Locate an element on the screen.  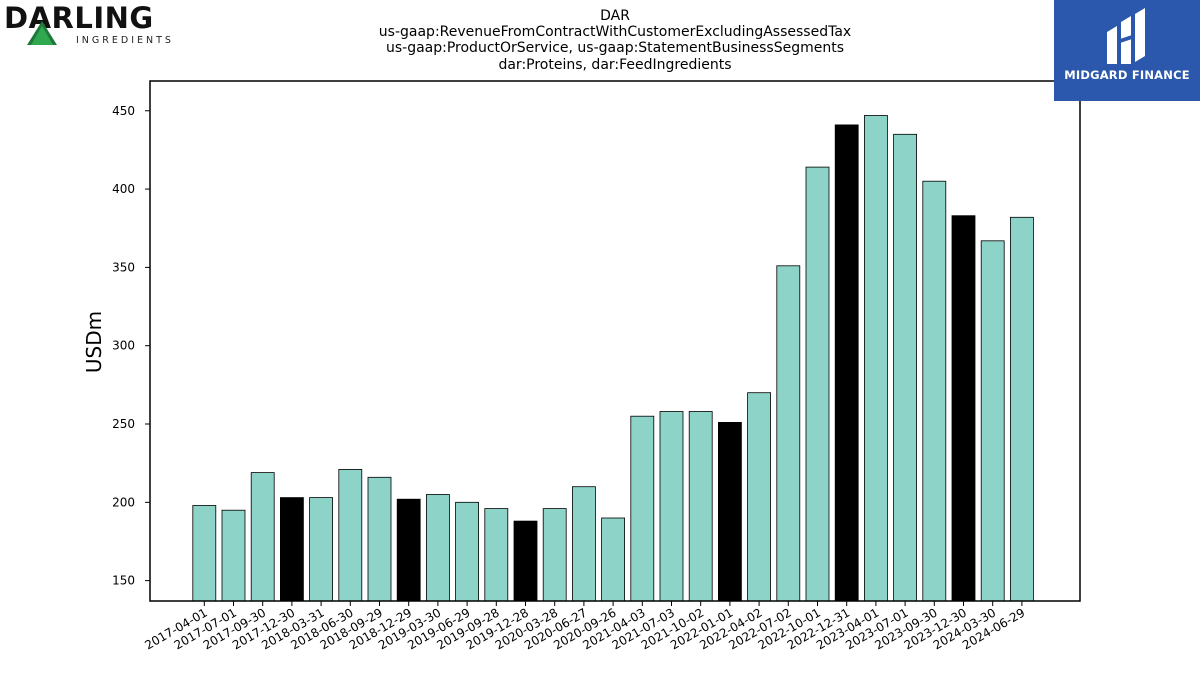
darling-triangle-icon is located at coordinates (42, 33).